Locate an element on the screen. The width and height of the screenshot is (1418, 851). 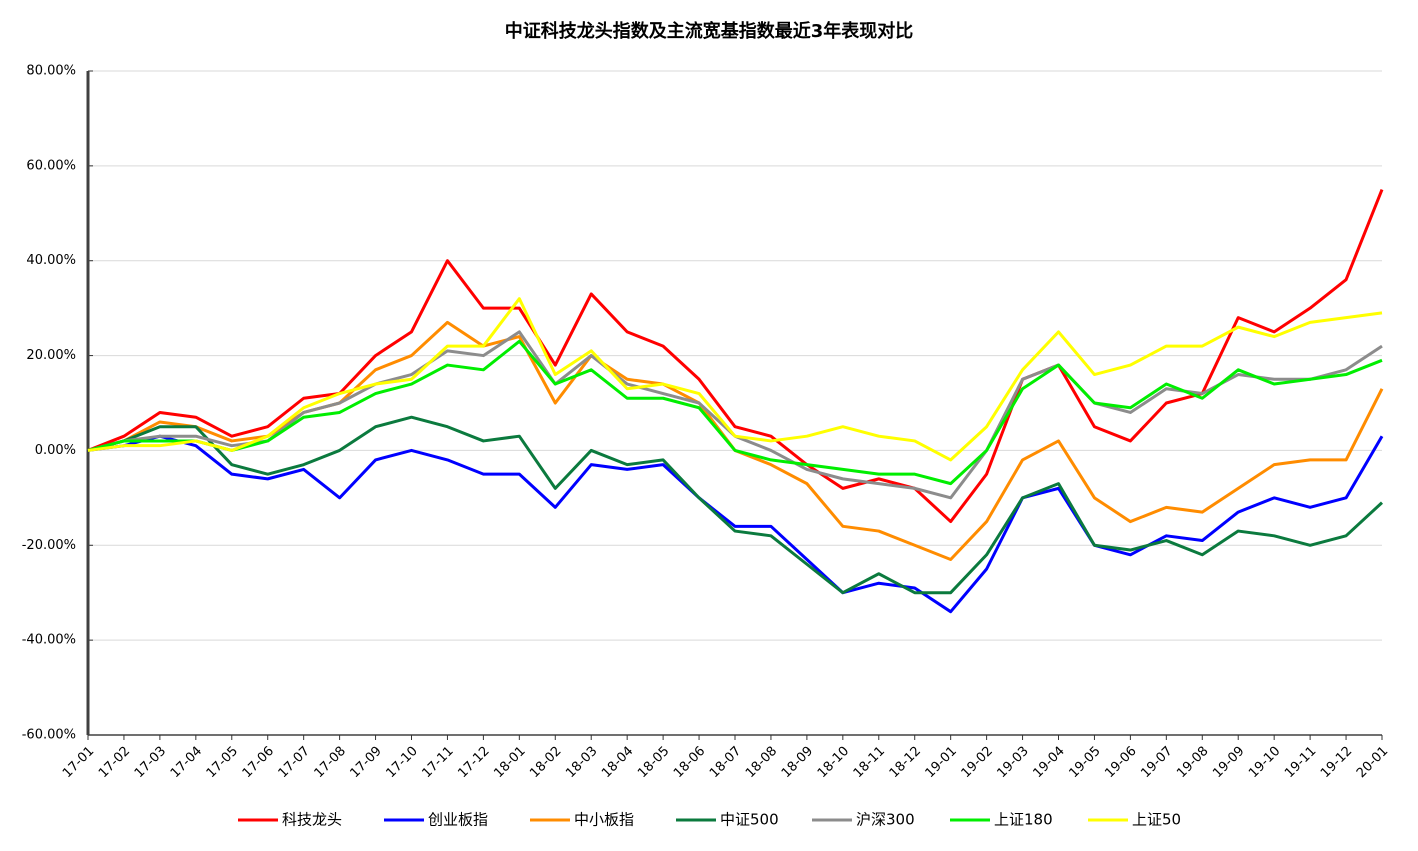
x-tick-label: 17-04 is located at coordinates (186, 762).